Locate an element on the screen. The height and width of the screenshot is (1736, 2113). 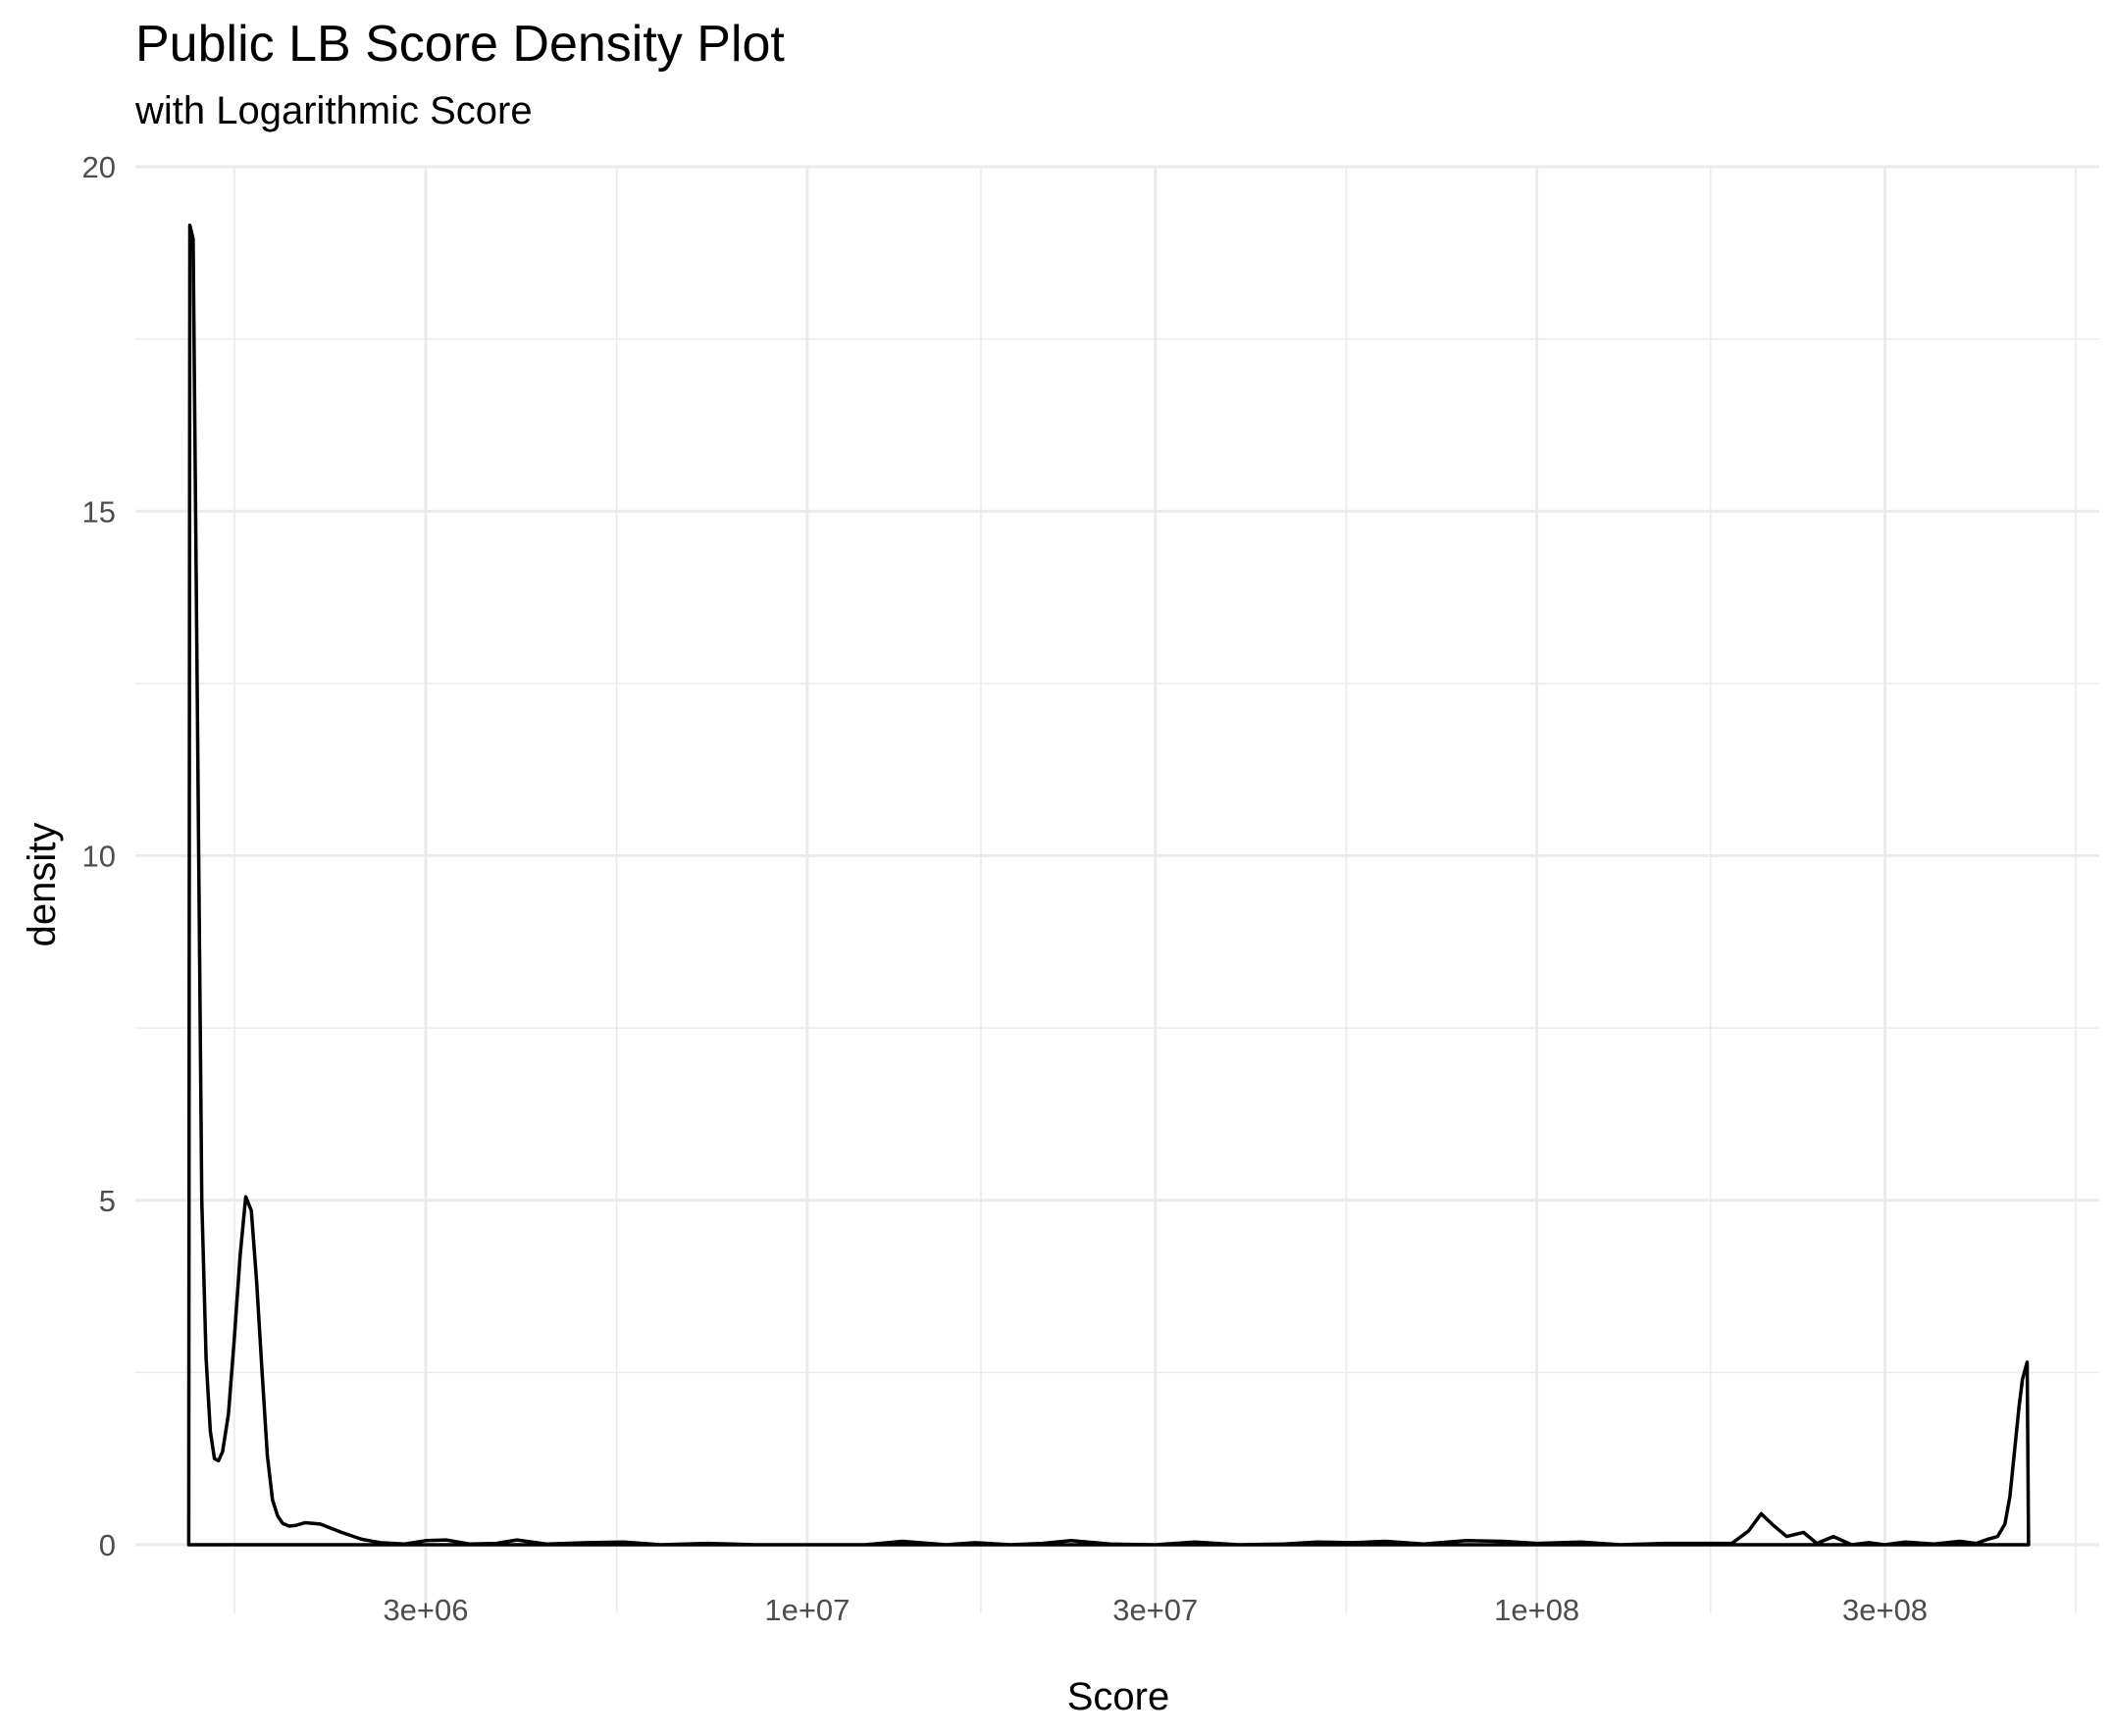
y-tick-label: 10 is located at coordinates (99, 857).